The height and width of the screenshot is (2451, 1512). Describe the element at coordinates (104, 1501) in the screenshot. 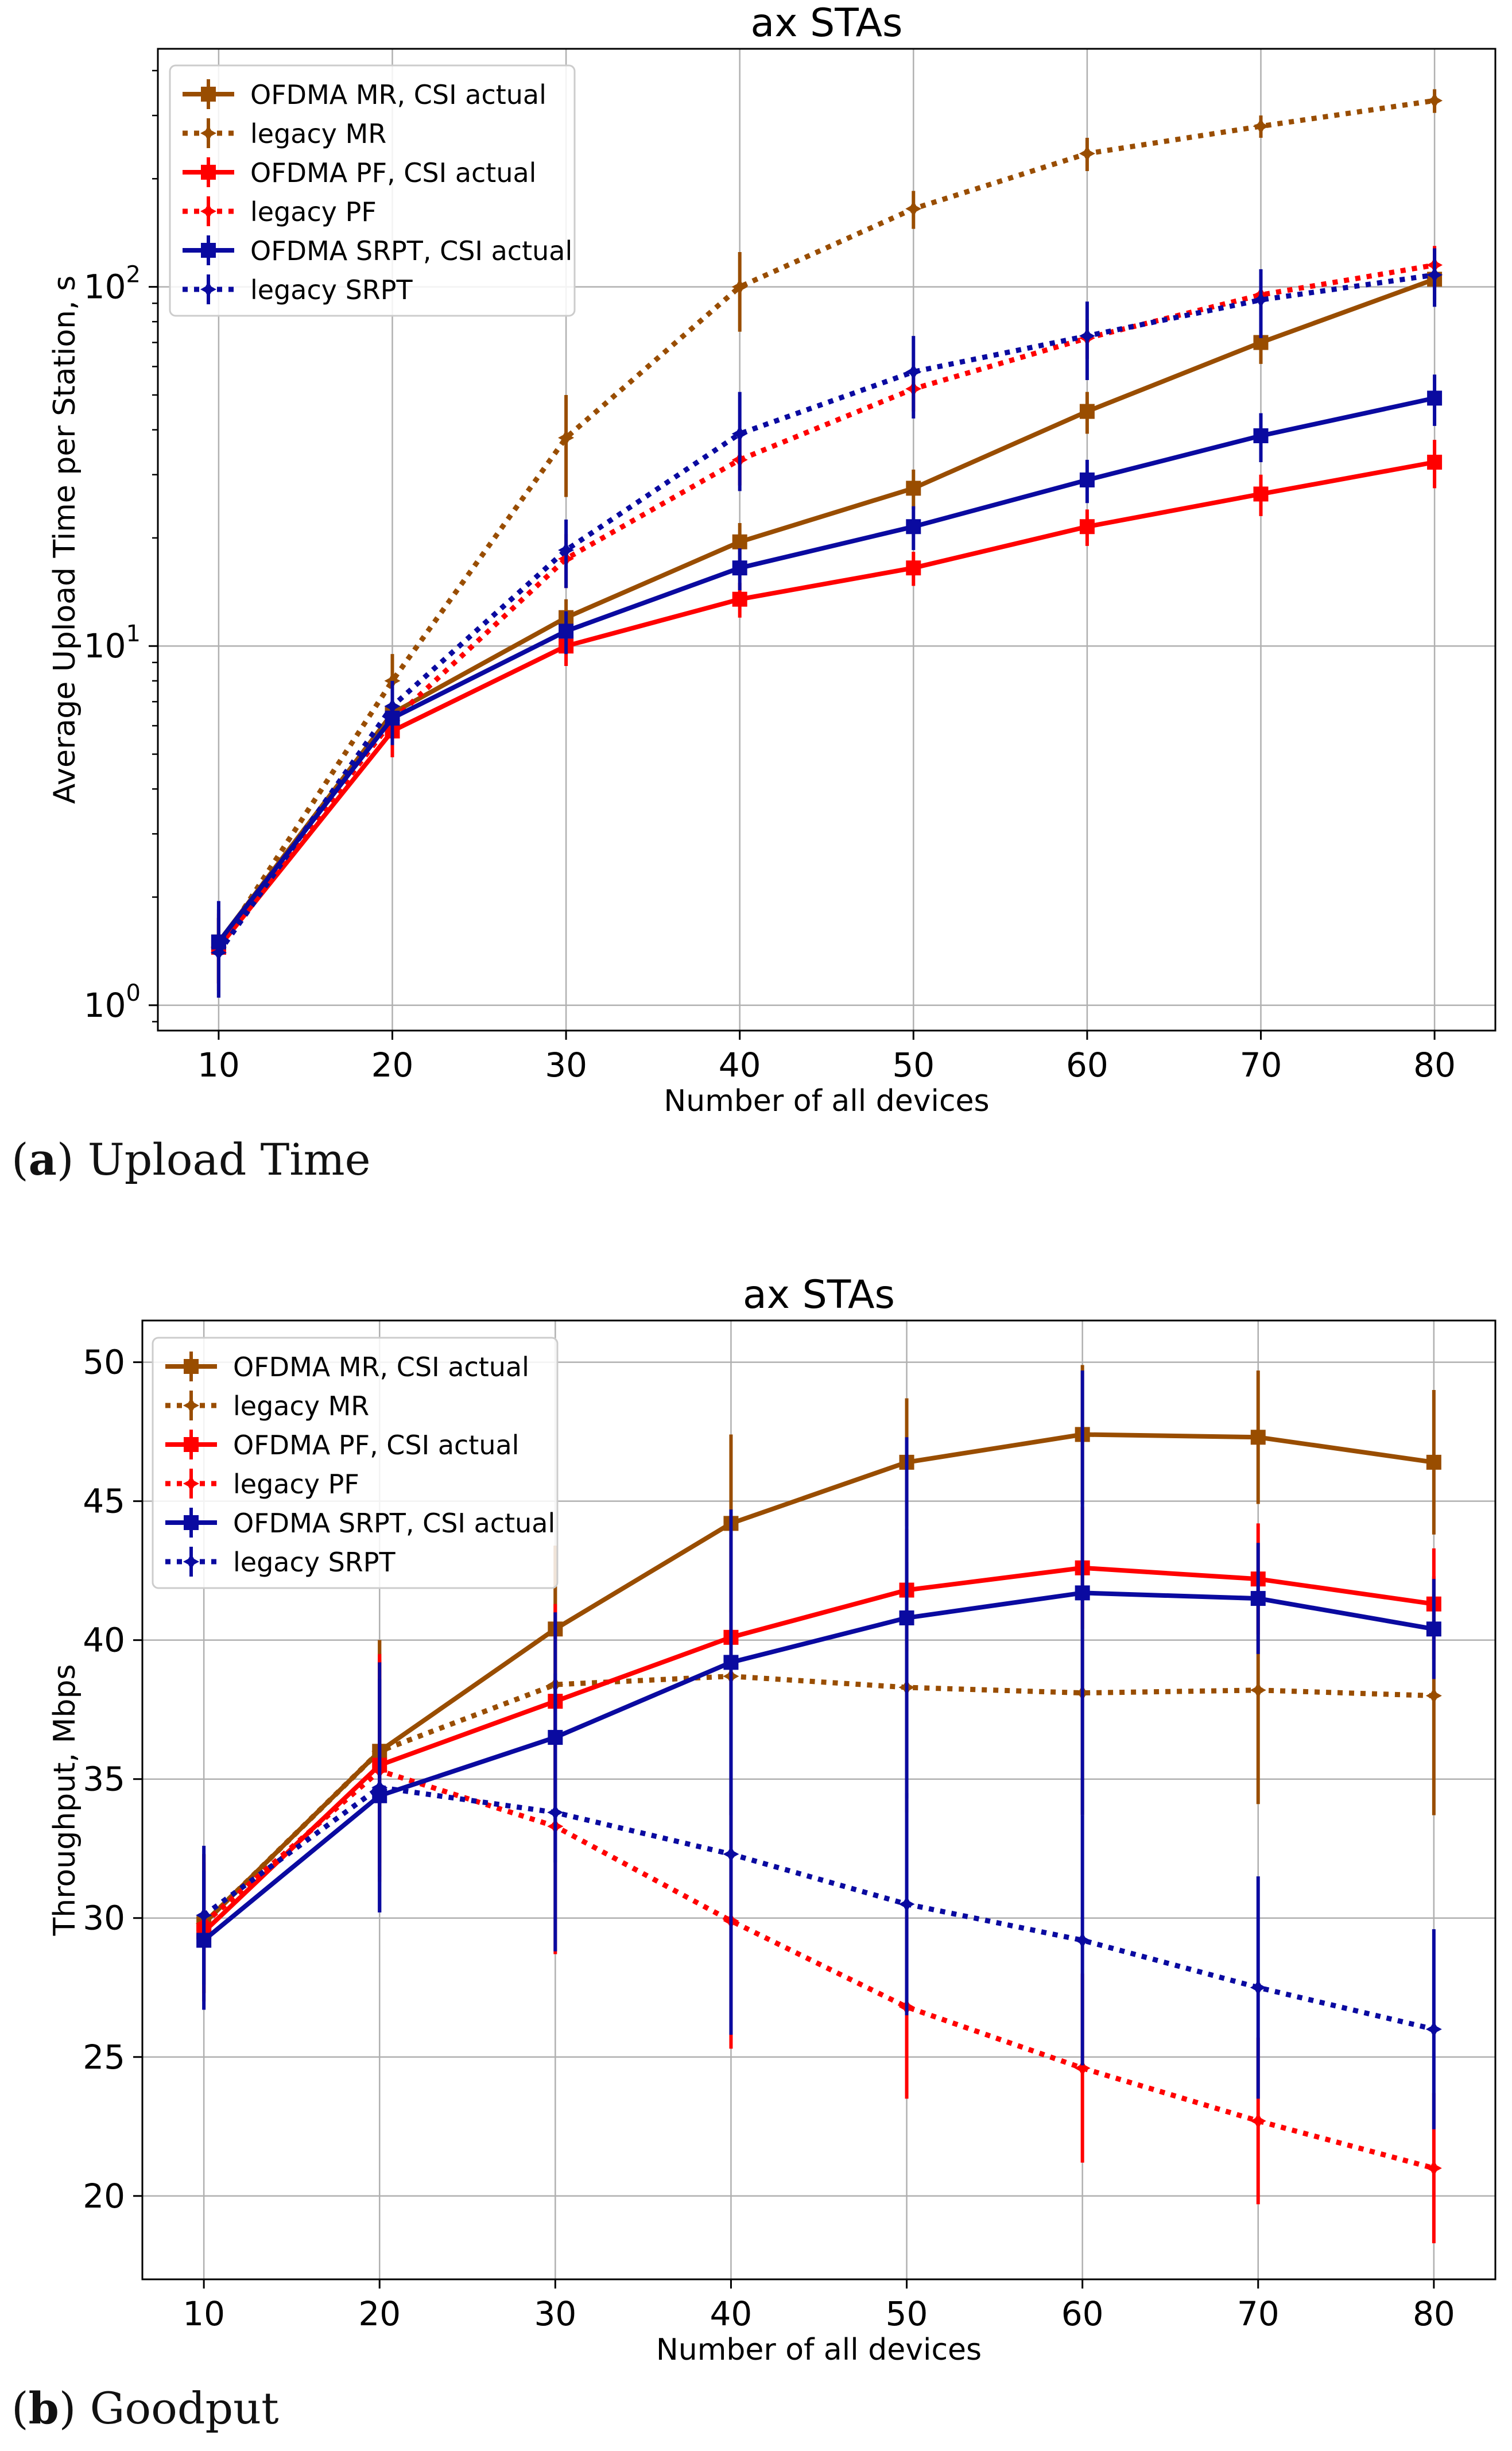

I see `y-tick-label: 45` at that location.